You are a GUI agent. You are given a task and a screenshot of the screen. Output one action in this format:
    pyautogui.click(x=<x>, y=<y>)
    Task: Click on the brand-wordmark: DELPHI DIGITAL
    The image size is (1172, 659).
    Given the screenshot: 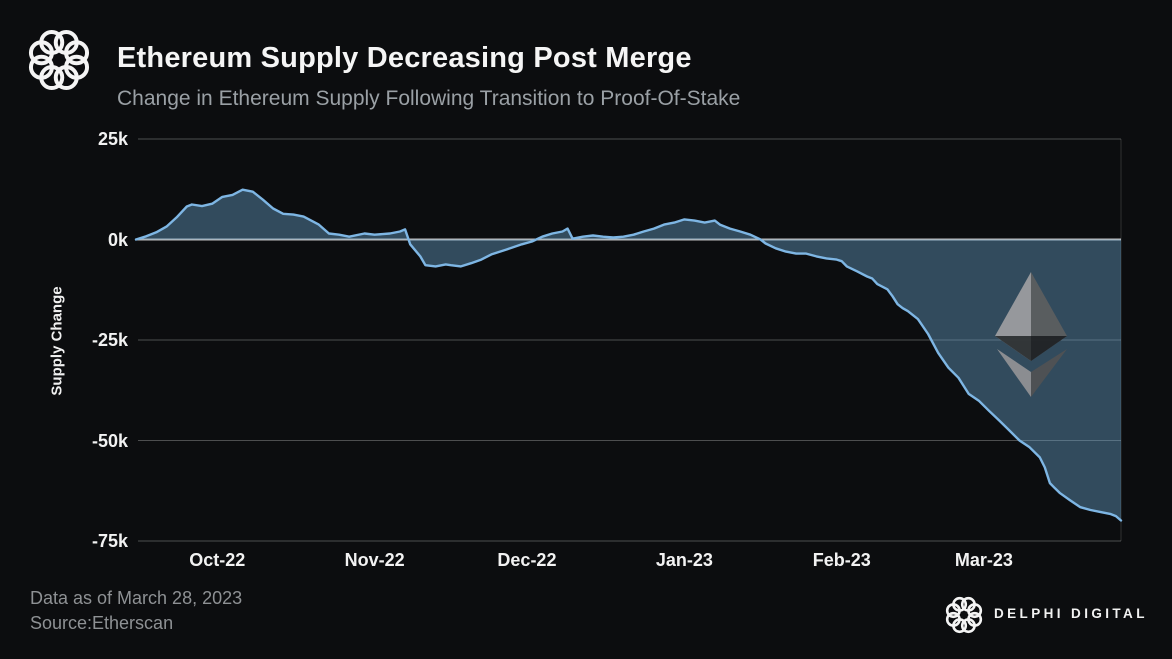 What is the action you would take?
    pyautogui.click(x=1071, y=613)
    